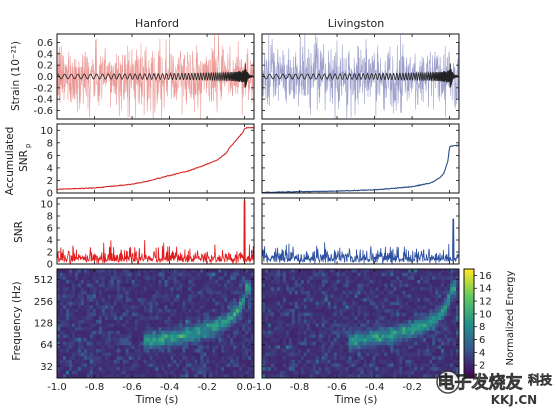 This screenshot has height=409, width=556. Describe the element at coordinates (469, 292) in the screenshot. I see `colorbar-swatch` at that location.